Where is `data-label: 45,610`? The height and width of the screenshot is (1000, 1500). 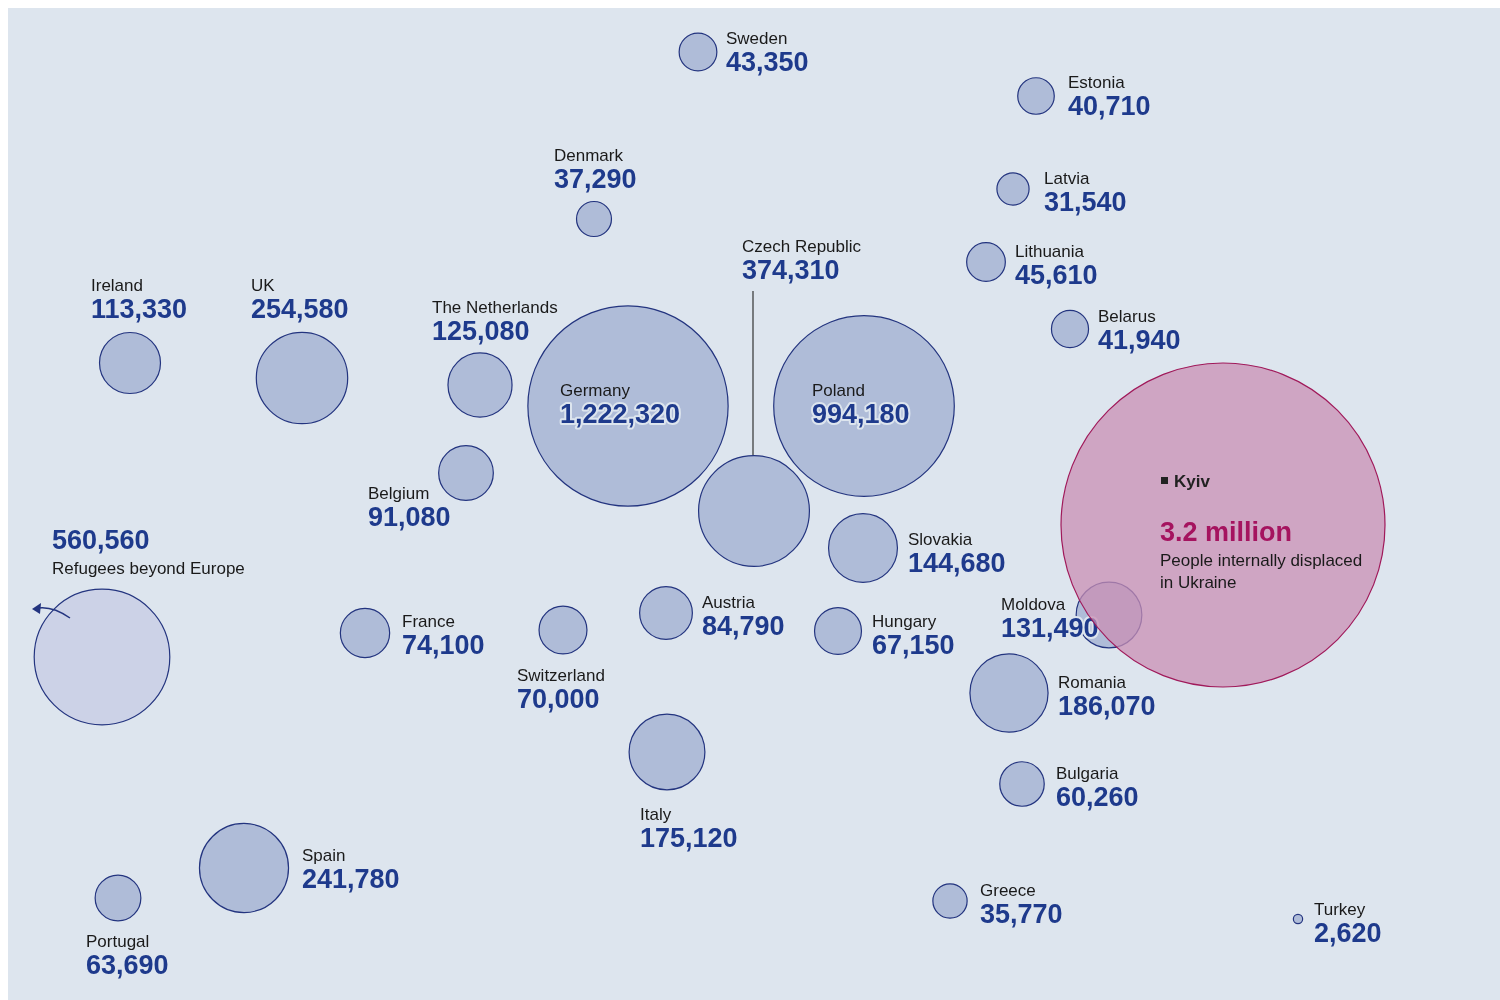
data-label: 45,610 is located at coordinates (1056, 275).